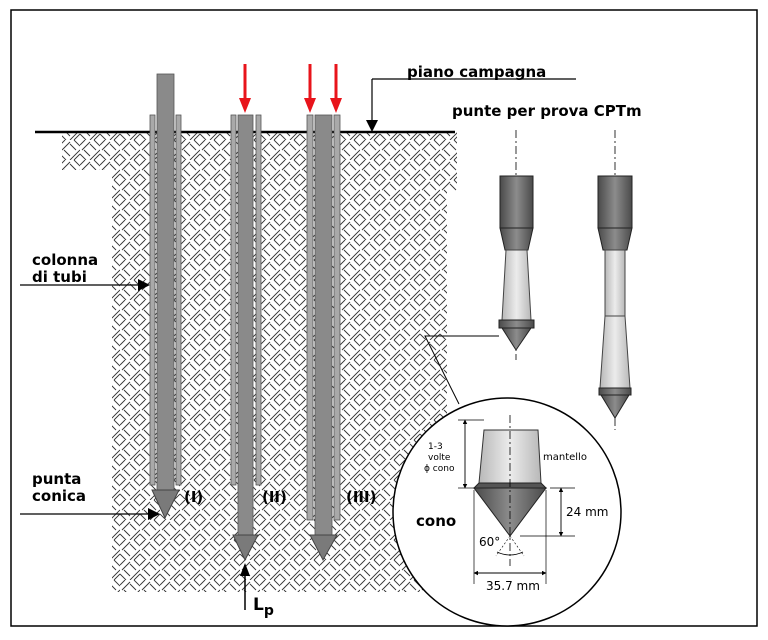  I want to click on tip-load-label: Lp, so click(263, 607).